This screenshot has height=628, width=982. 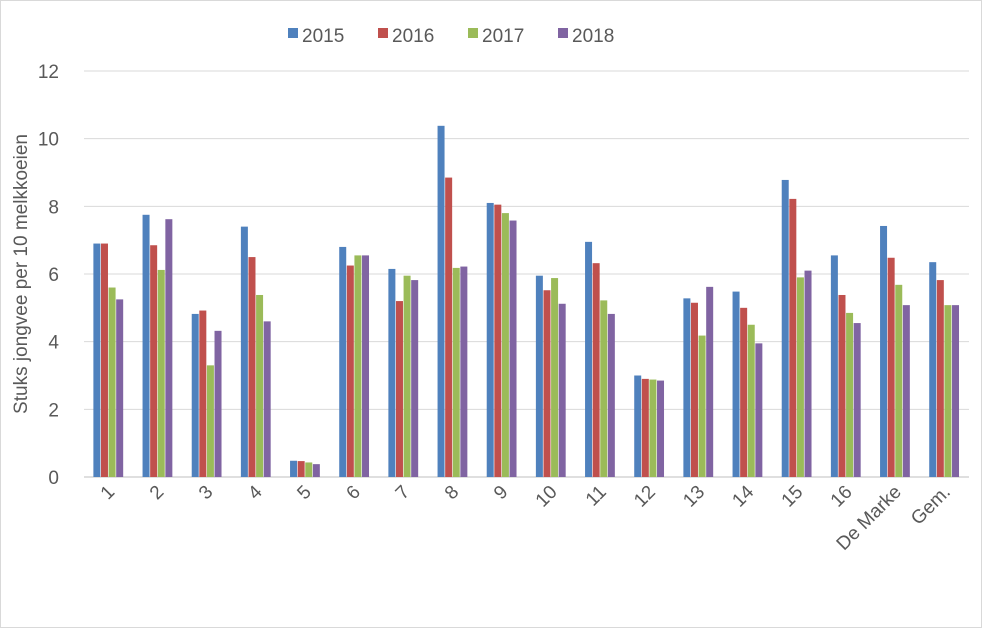 I want to click on y-tick-label: 10, so click(x=48, y=140).